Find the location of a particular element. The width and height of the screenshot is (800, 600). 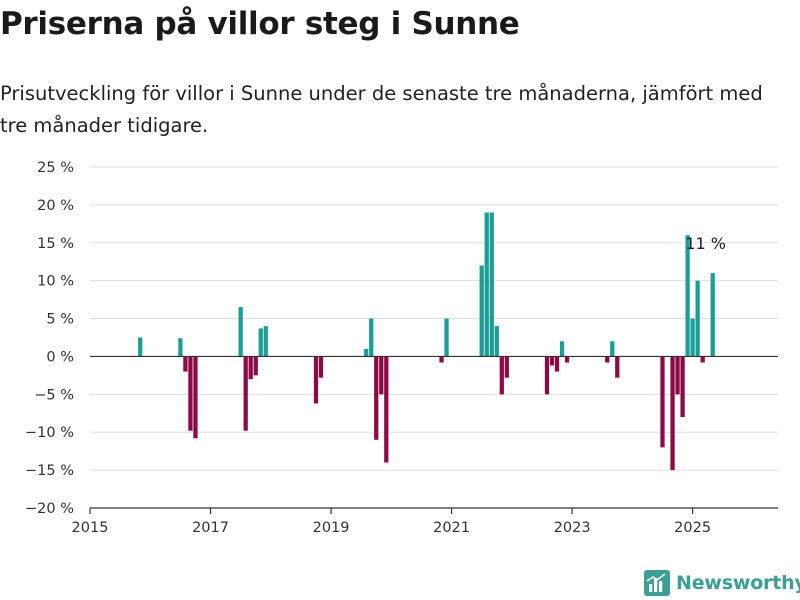

y-tick-label: 15 % is located at coordinates (55, 244).